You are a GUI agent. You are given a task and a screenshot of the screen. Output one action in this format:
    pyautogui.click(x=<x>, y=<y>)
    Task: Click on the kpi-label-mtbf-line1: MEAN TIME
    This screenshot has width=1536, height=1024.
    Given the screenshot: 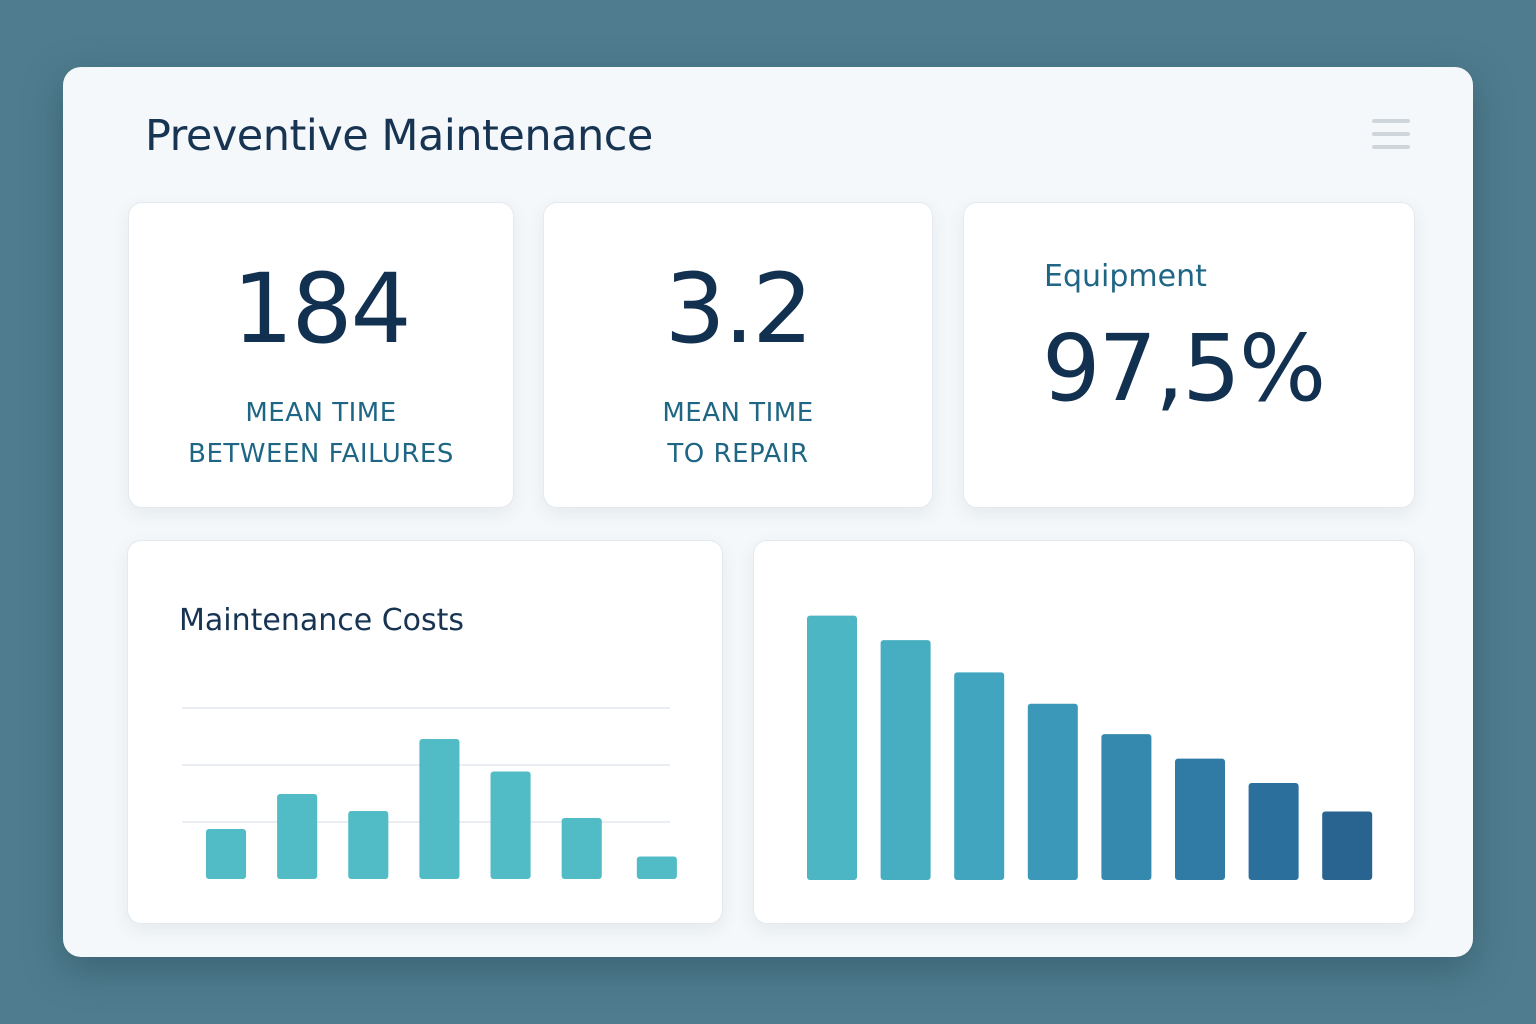 What is the action you would take?
    pyautogui.click(x=321, y=413)
    